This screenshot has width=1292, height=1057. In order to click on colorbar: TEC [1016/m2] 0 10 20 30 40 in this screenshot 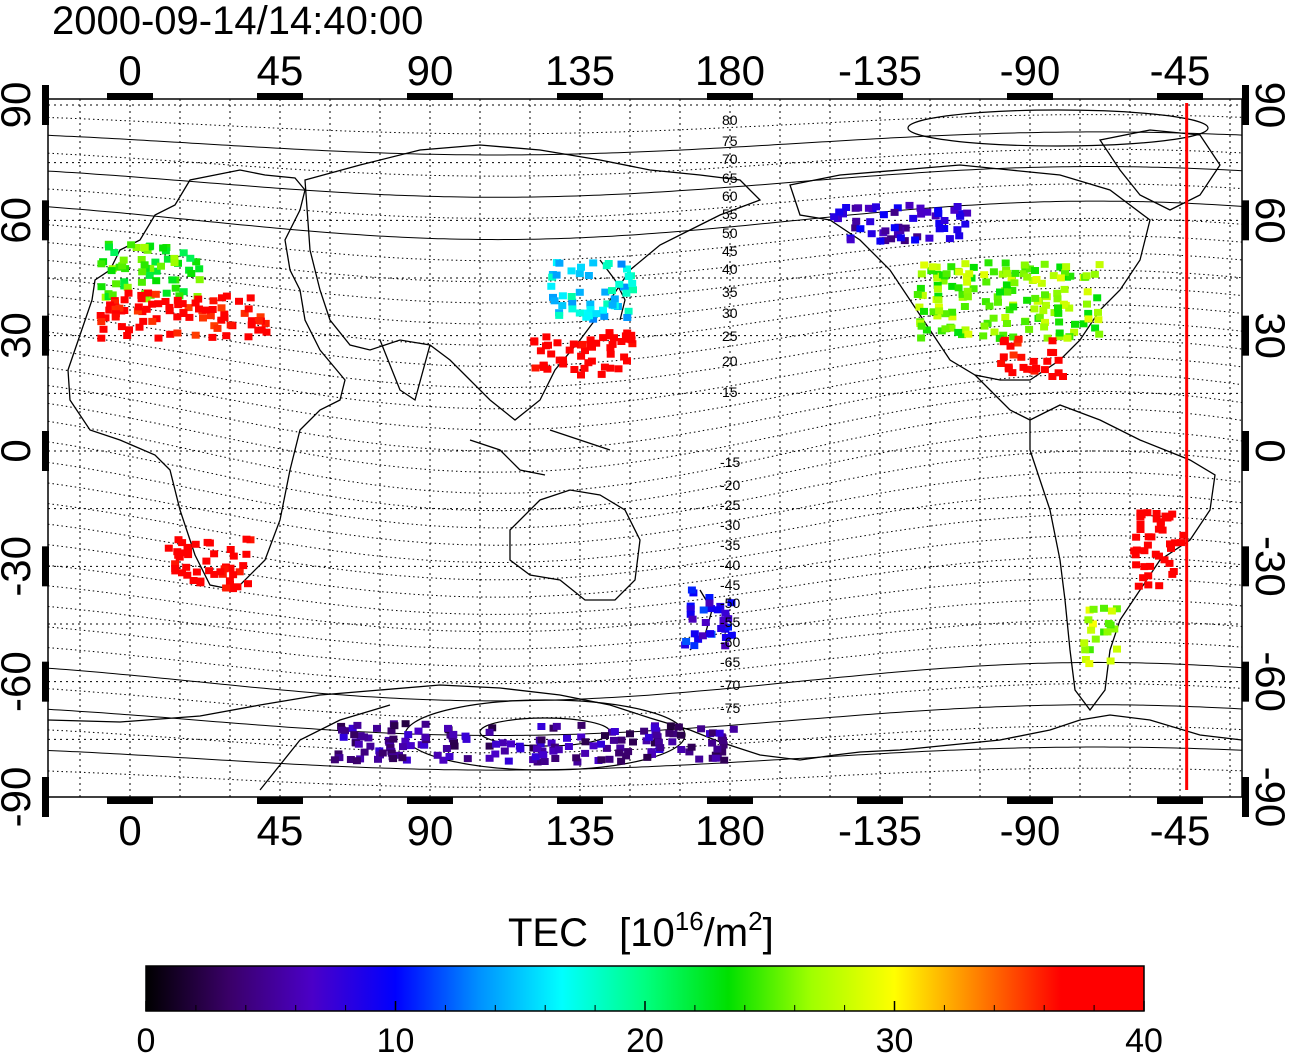, I will do `click(650, 981)`.